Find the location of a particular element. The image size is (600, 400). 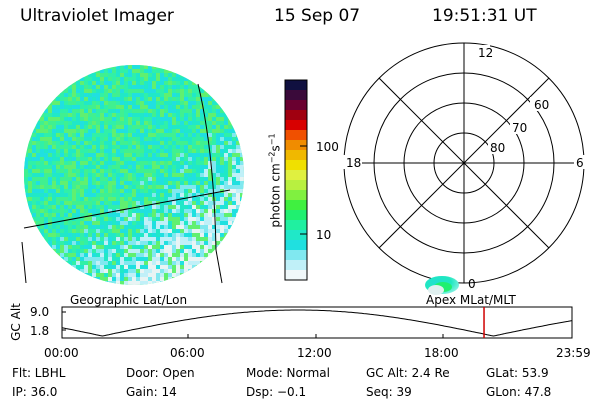

timeline-right-title: Apex MLat/MLT is located at coordinates (471, 300).